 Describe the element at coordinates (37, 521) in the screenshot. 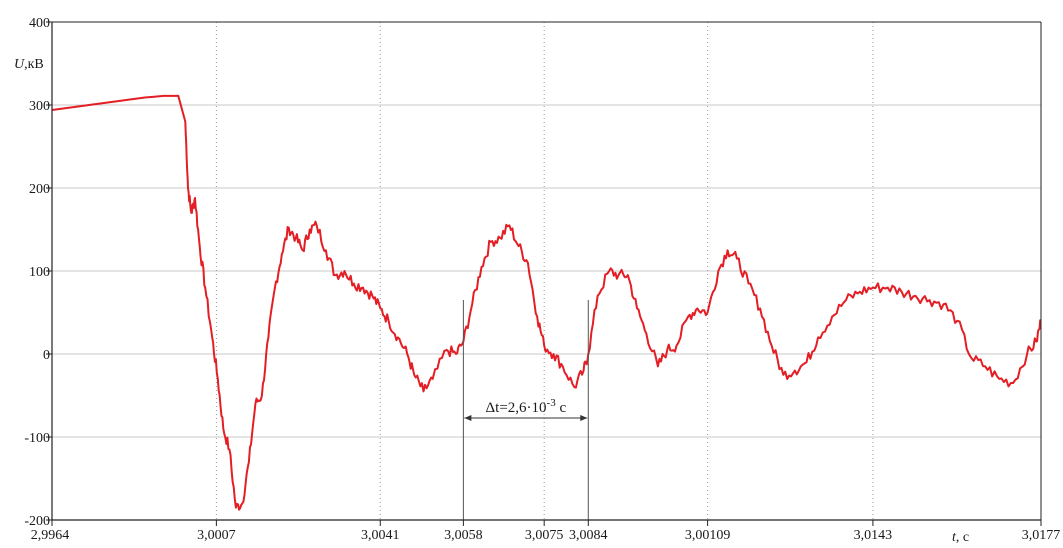

I see `y-tick-label: -200` at that location.